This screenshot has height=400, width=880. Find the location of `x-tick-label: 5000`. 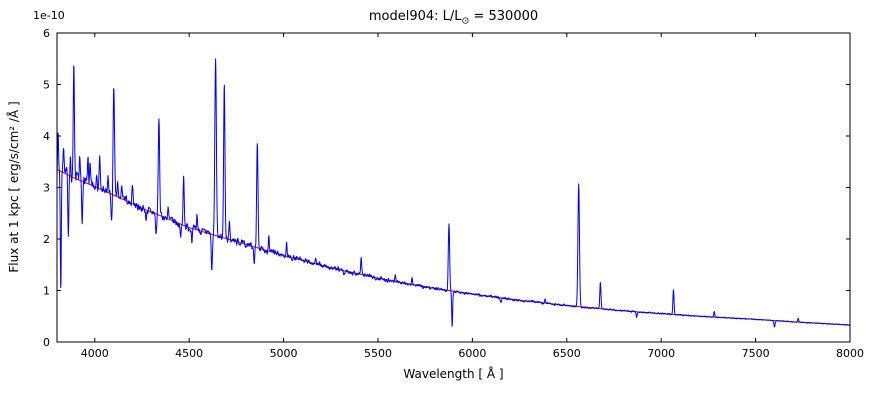

x-tick-label: 5000 is located at coordinates (284, 353).